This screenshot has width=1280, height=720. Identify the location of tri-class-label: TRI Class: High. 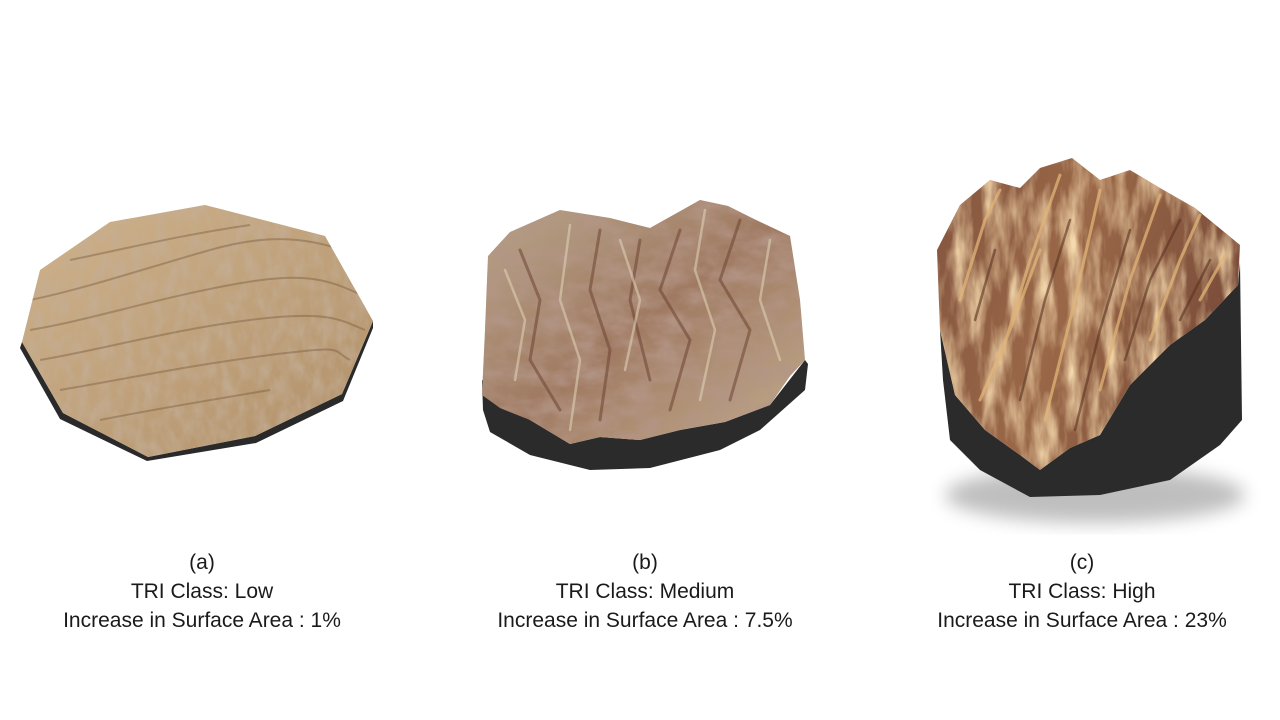
(1082, 591).